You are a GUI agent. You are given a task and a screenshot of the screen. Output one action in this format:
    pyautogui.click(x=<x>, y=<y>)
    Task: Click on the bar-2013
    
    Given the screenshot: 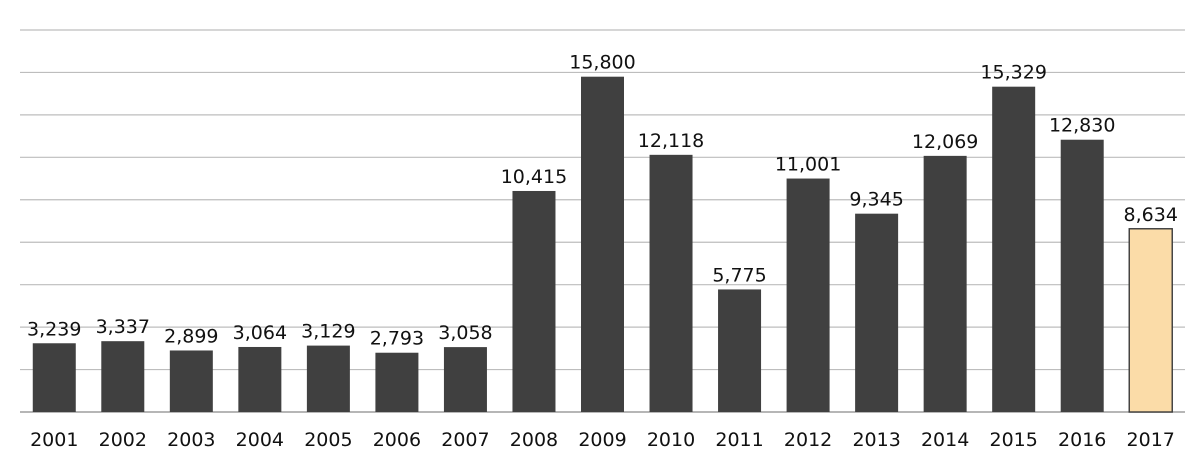 What is the action you would take?
    pyautogui.click(x=877, y=312)
    